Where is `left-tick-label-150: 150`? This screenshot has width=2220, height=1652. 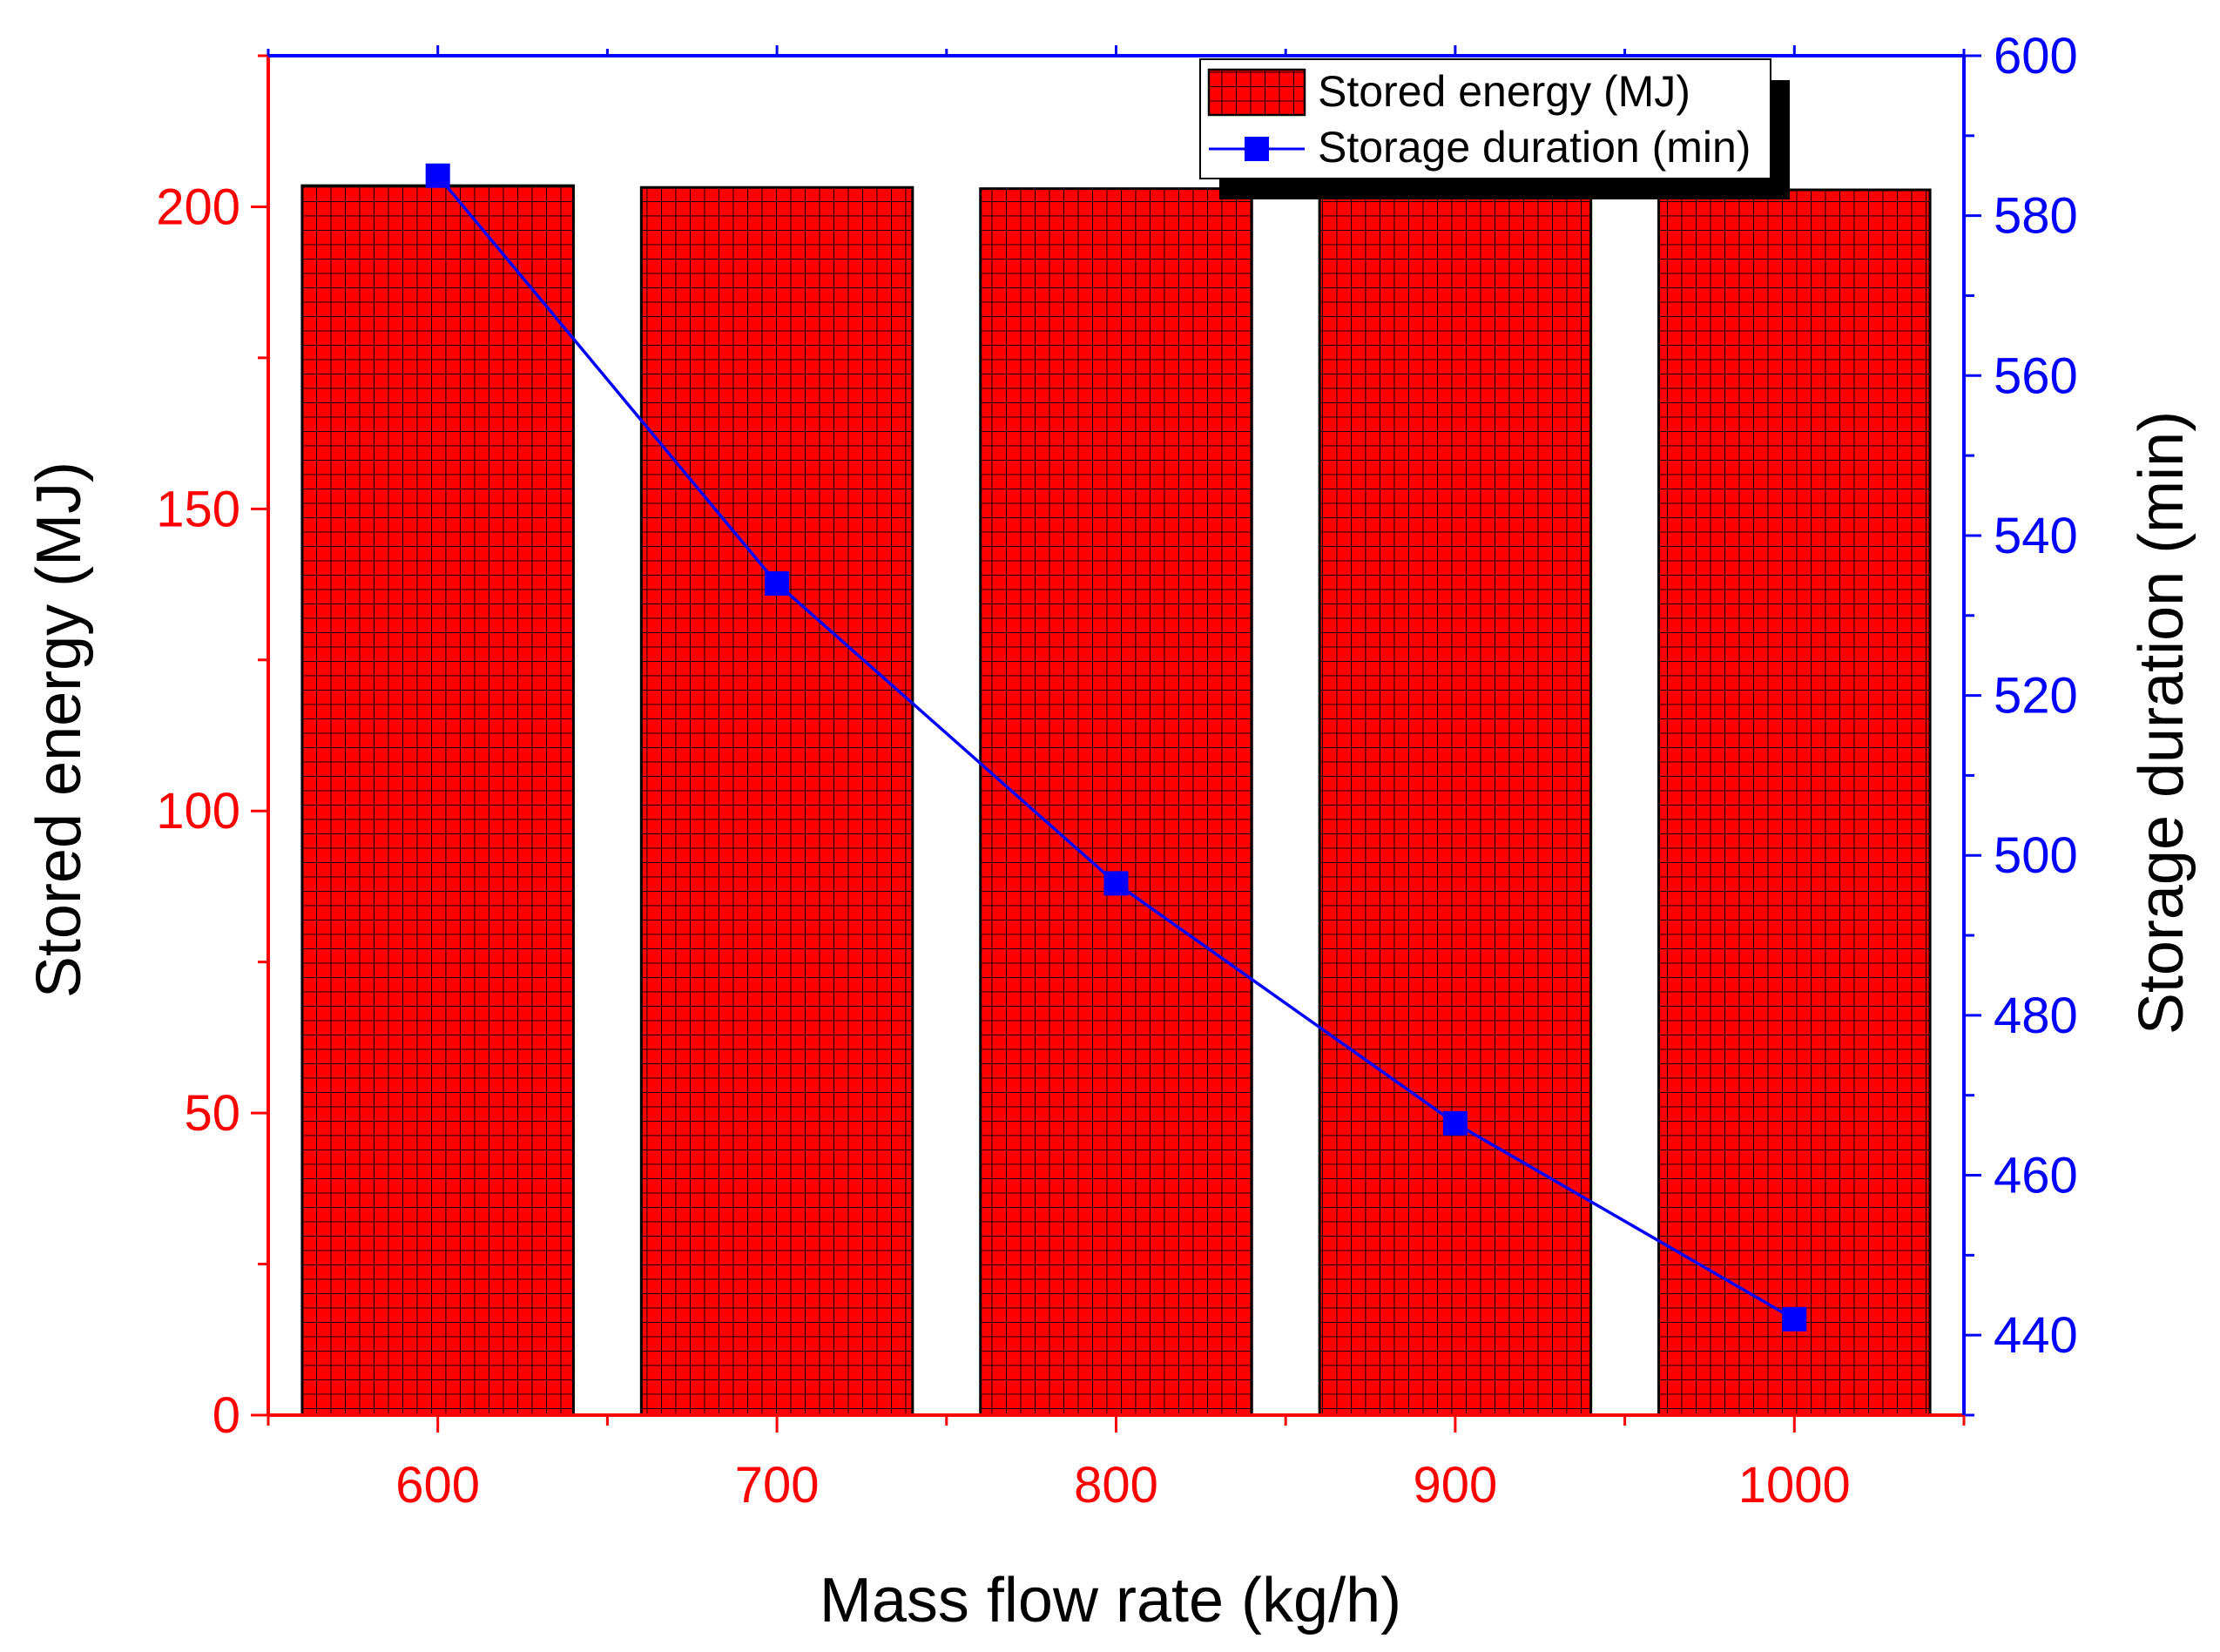 left-tick-label-150: 150 is located at coordinates (198, 509).